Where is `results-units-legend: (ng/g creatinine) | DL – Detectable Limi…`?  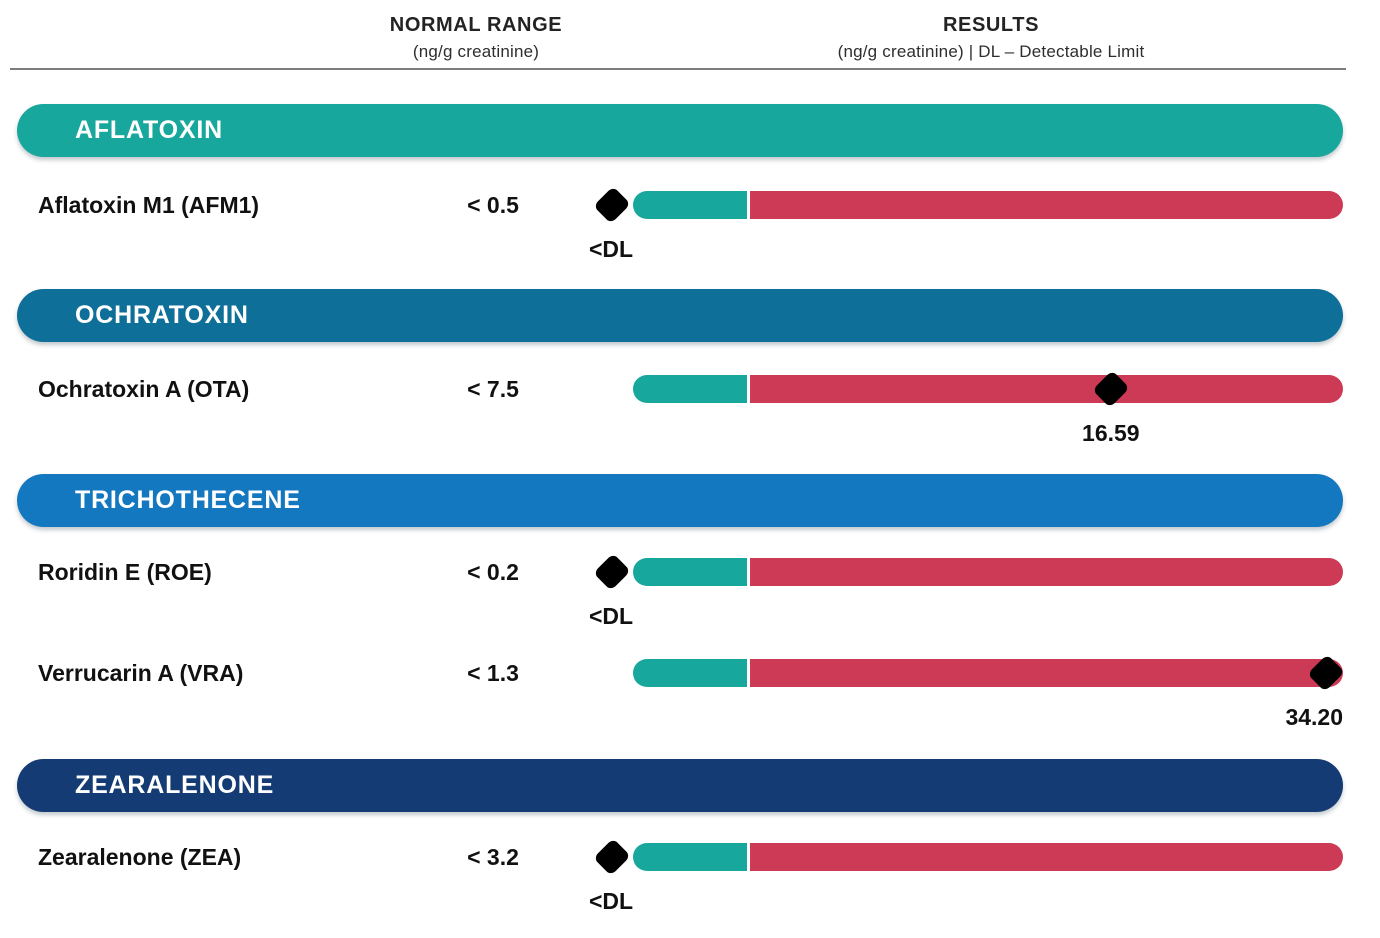 results-units-legend: (ng/g creatinine) | DL – Detectable Limi… is located at coordinates (991, 51).